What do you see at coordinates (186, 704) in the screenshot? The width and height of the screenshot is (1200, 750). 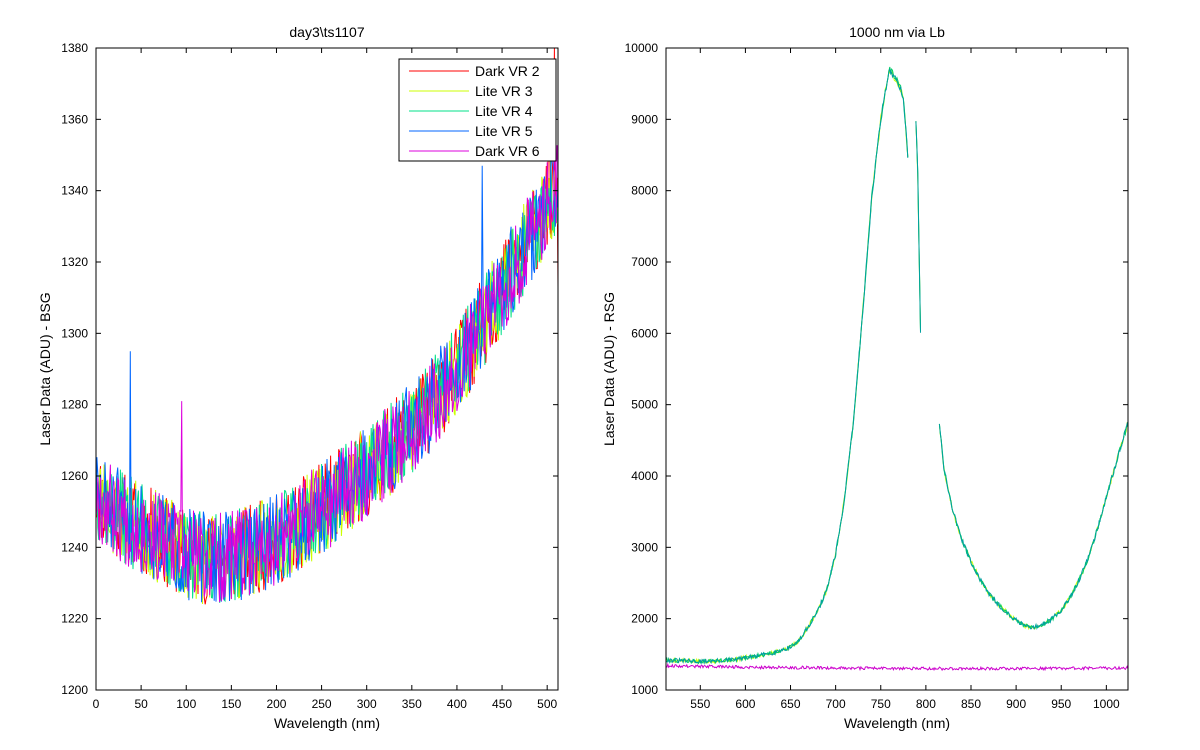 I see `0-x-tick-label: 100` at bounding box center [186, 704].